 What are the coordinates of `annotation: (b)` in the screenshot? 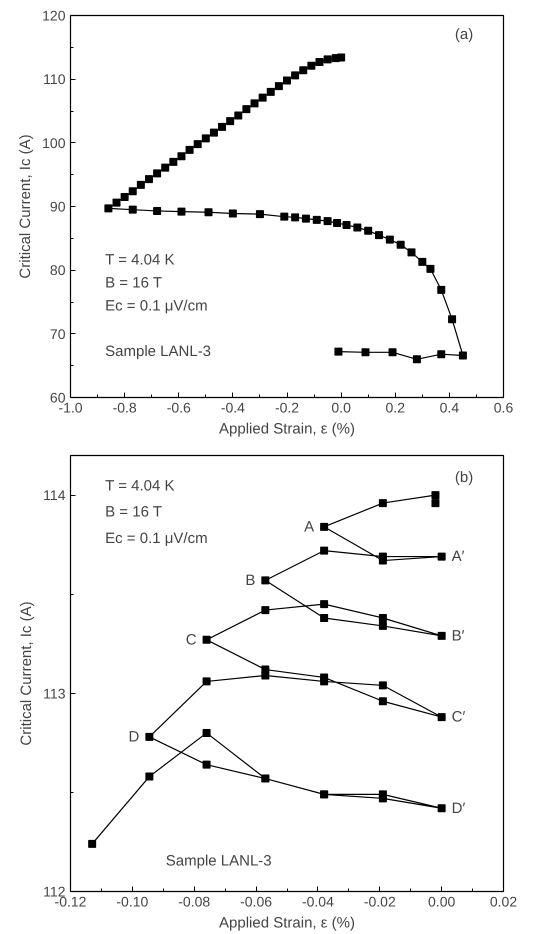 It's located at (464, 477).